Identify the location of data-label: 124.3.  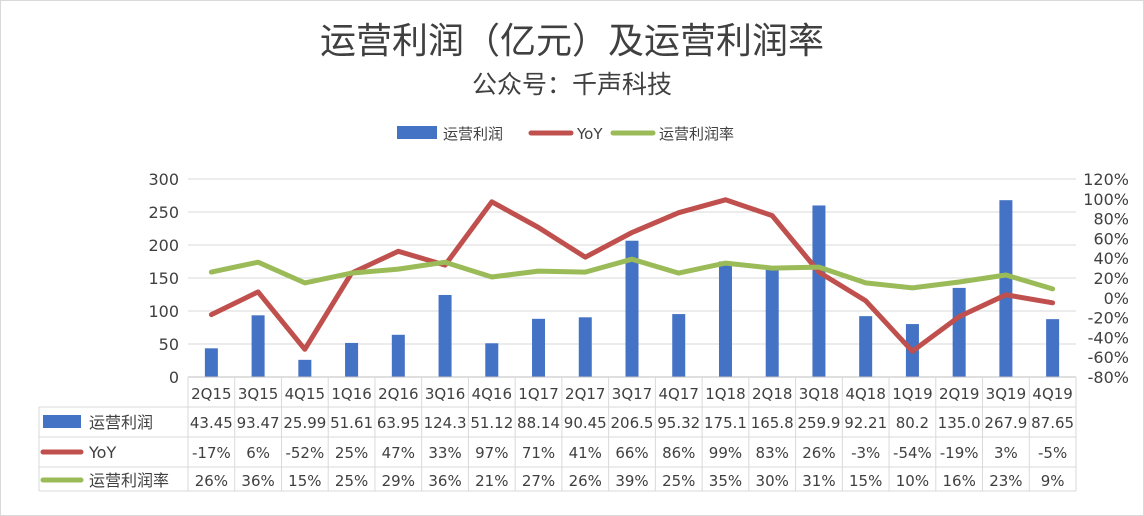
(445, 423).